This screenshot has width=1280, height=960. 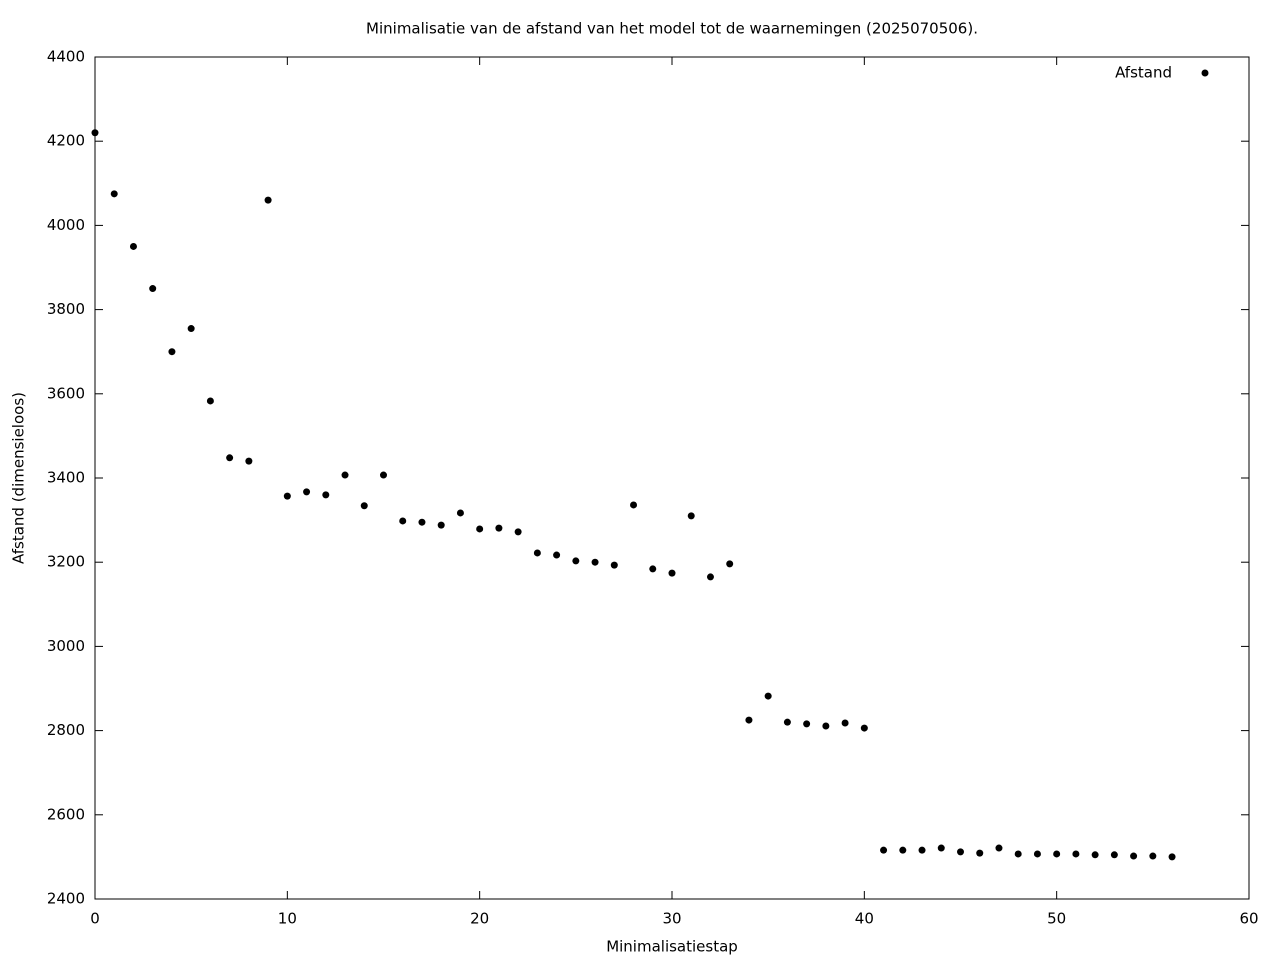 I want to click on y-tick-label: 2400, so click(x=66, y=899).